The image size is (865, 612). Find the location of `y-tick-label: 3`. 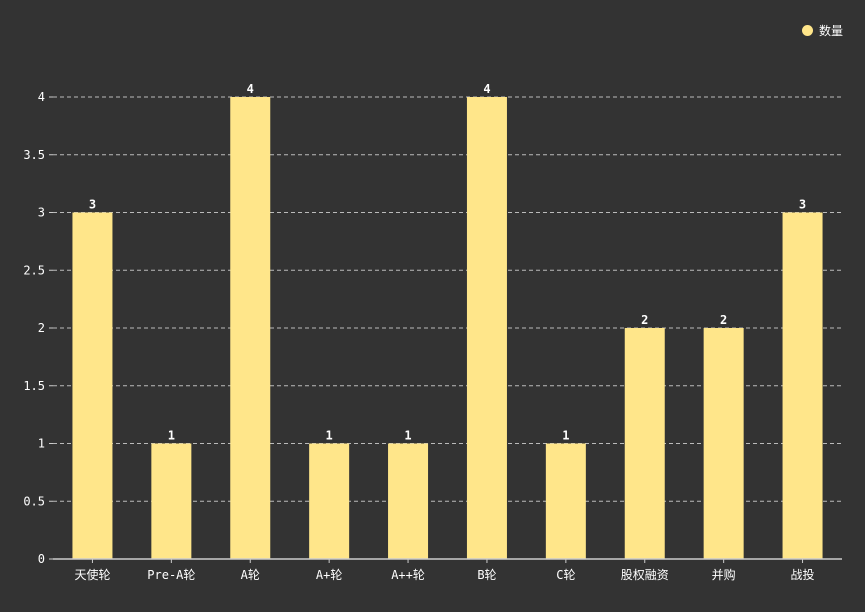

y-tick-label: 3 is located at coordinates (41, 213).